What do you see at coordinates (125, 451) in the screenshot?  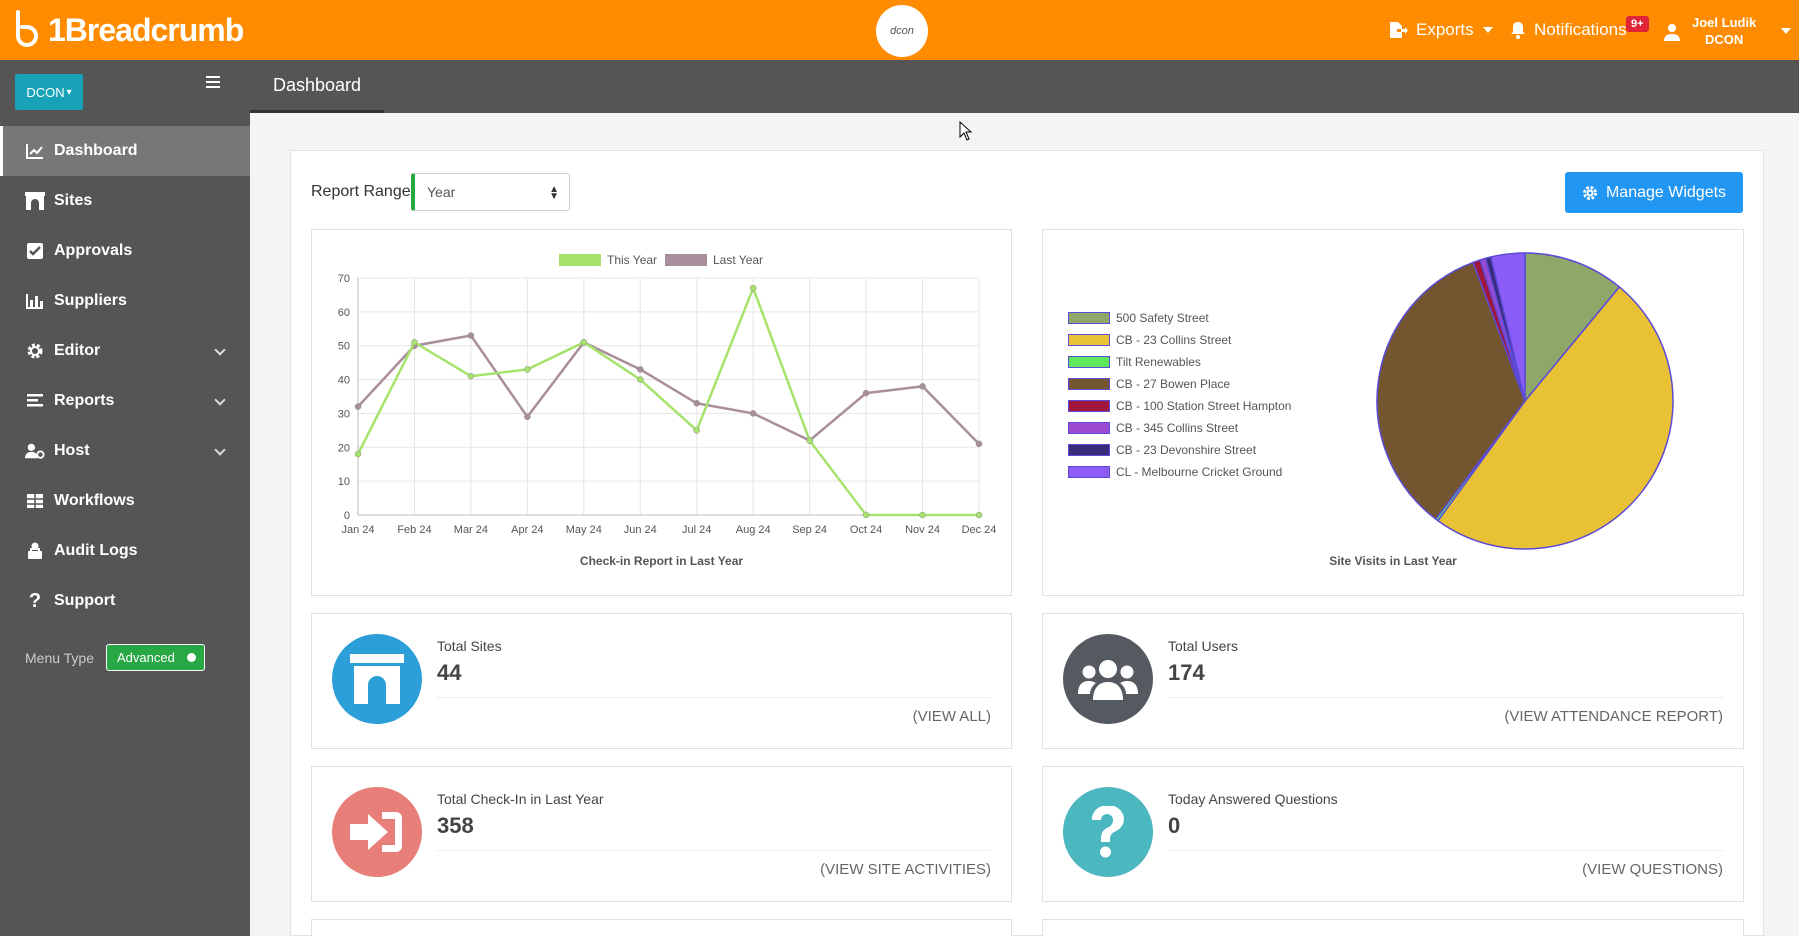 I see `sidebar-item-host: Host` at bounding box center [125, 451].